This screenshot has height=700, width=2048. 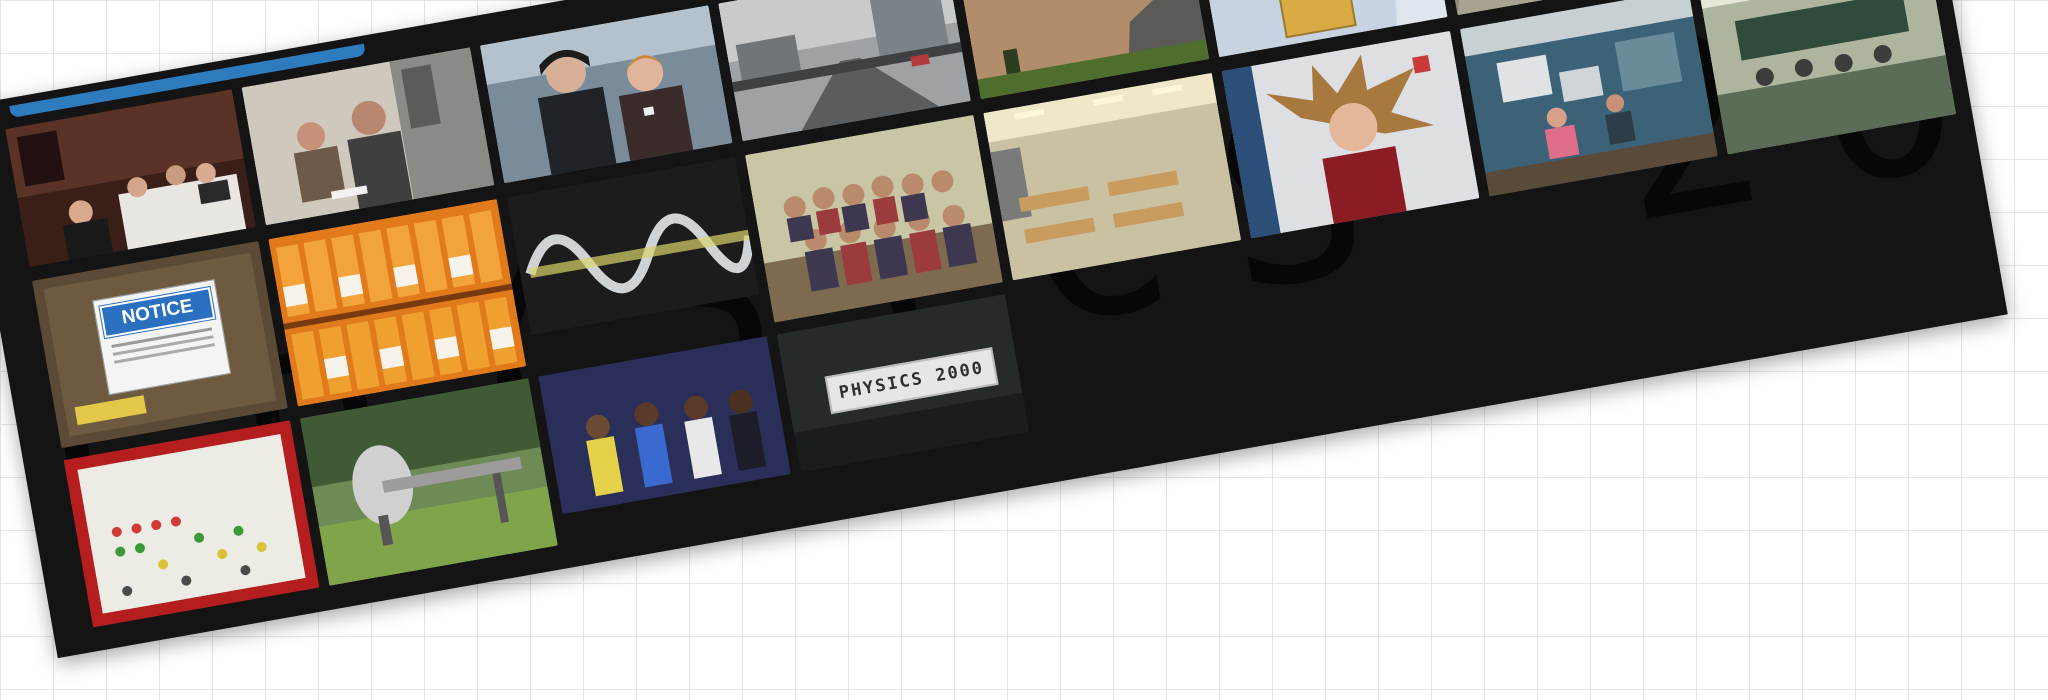 What do you see at coordinates (606, 94) in the screenshot?
I see `two-people-portrait-photo` at bounding box center [606, 94].